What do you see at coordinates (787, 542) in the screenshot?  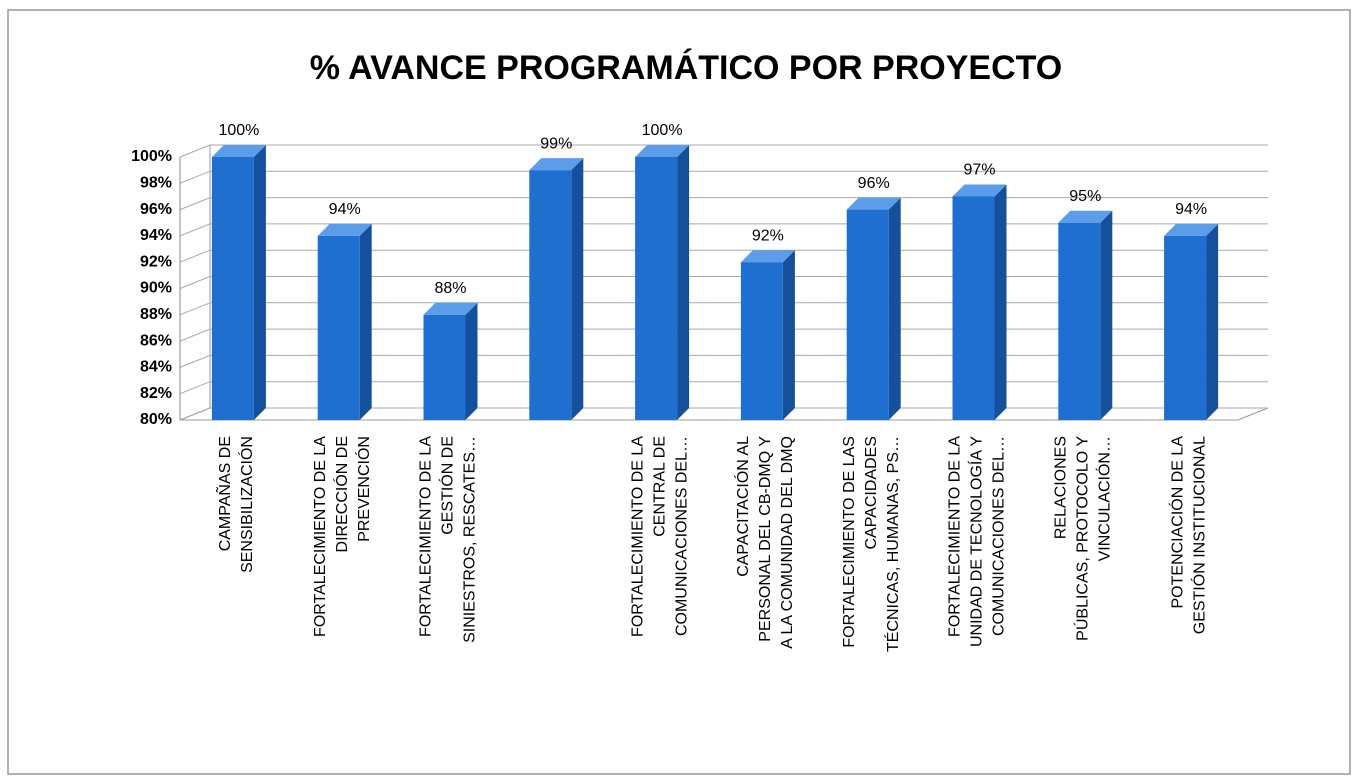 I see `x-tick-label: A LA COMUNIDAD DEL DMQ` at bounding box center [787, 542].